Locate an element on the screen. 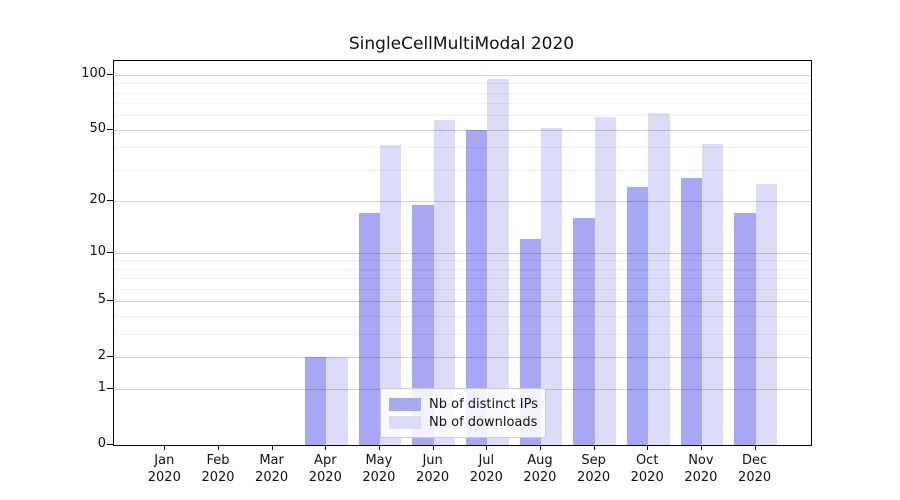 This screenshot has width=900, height=500. x-tick-mark-aug is located at coordinates (540, 447).